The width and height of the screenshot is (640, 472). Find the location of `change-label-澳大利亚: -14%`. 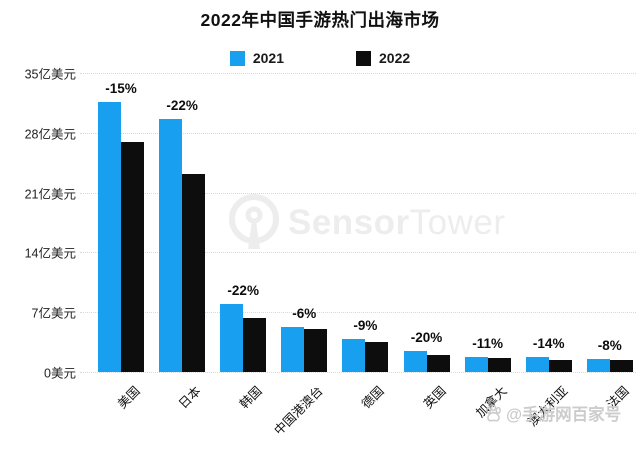

change-label-澳大利亚: -14% is located at coordinates (548, 344).